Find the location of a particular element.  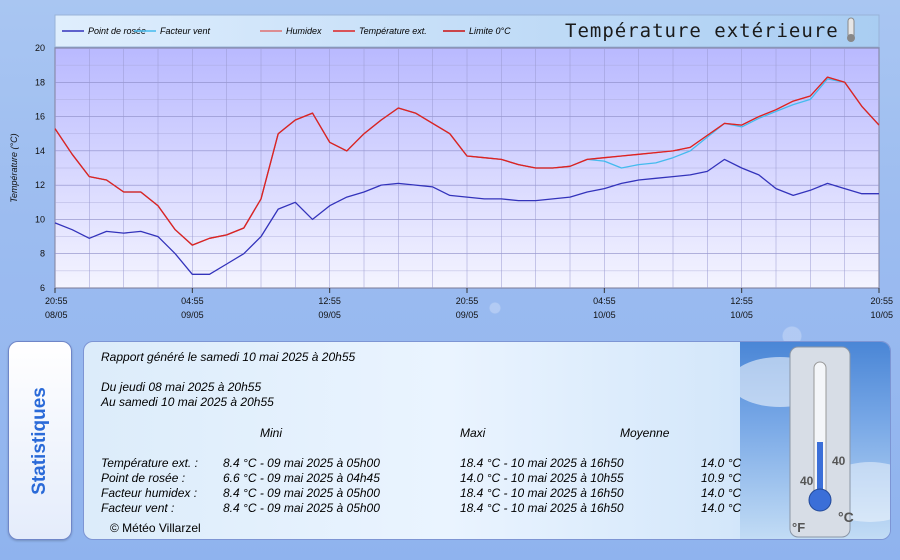

row-label: Facteur humidex : is located at coordinates (149, 493).